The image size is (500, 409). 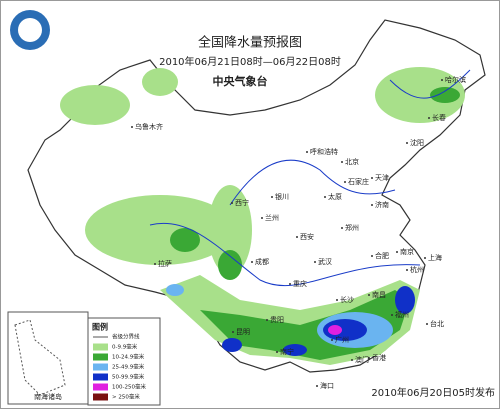 I want to click on city-label: 西安, so click(x=307, y=236).